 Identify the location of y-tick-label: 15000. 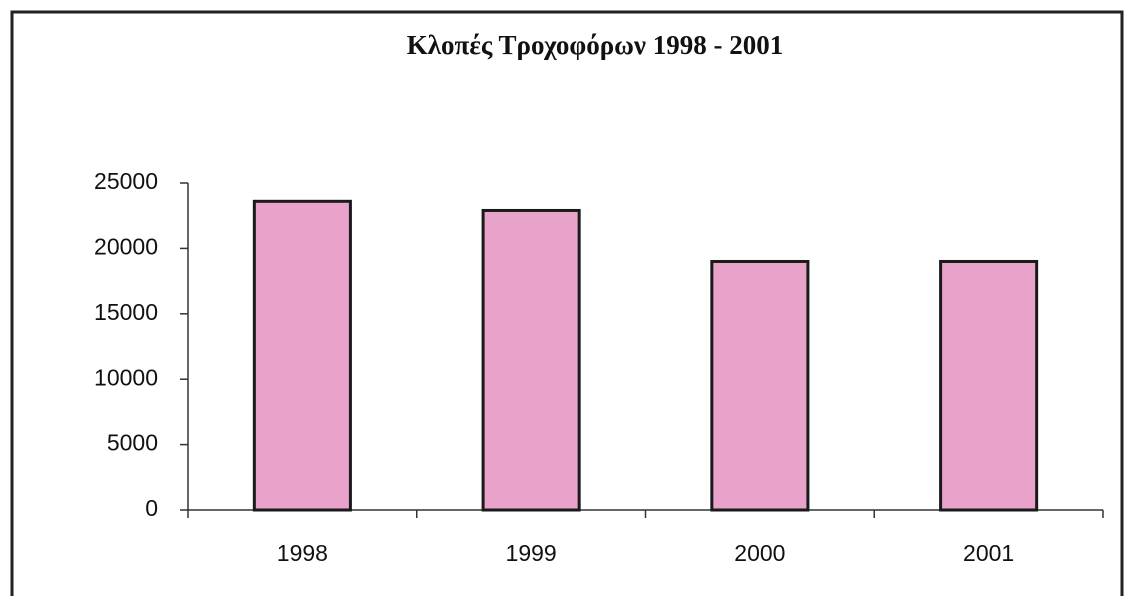
(126, 312).